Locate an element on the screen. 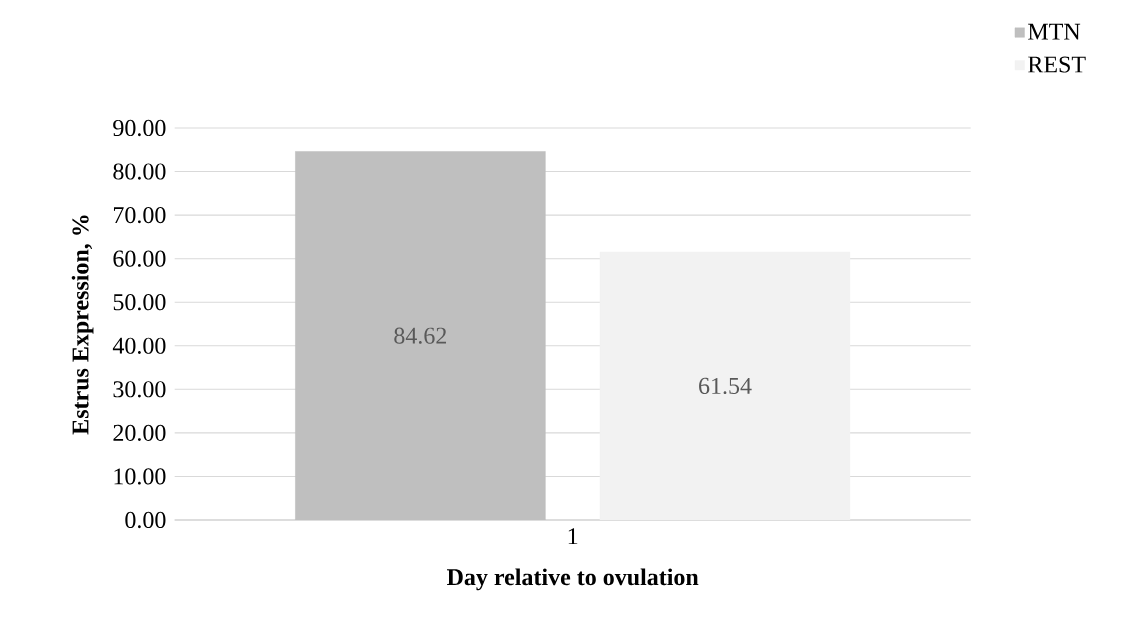 The image size is (1123, 621). x-tick-label: 1 is located at coordinates (573, 536).